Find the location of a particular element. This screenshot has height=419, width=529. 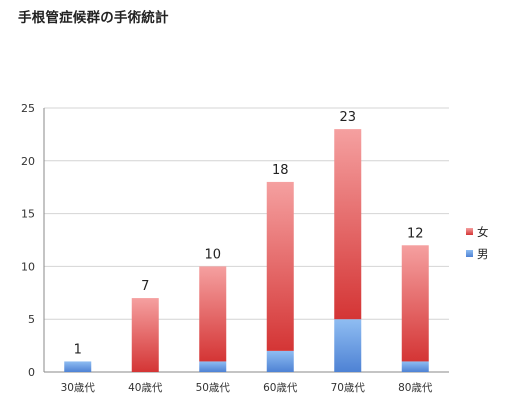

legend-label: 女 is located at coordinates (483, 232).